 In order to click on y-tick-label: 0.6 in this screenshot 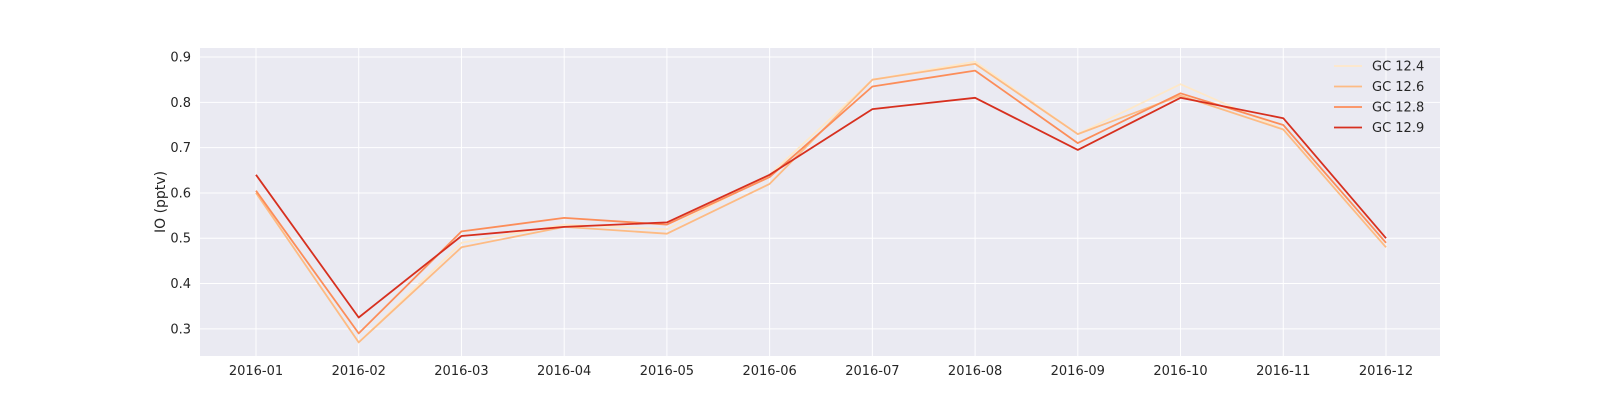, I will do `click(180, 193)`.